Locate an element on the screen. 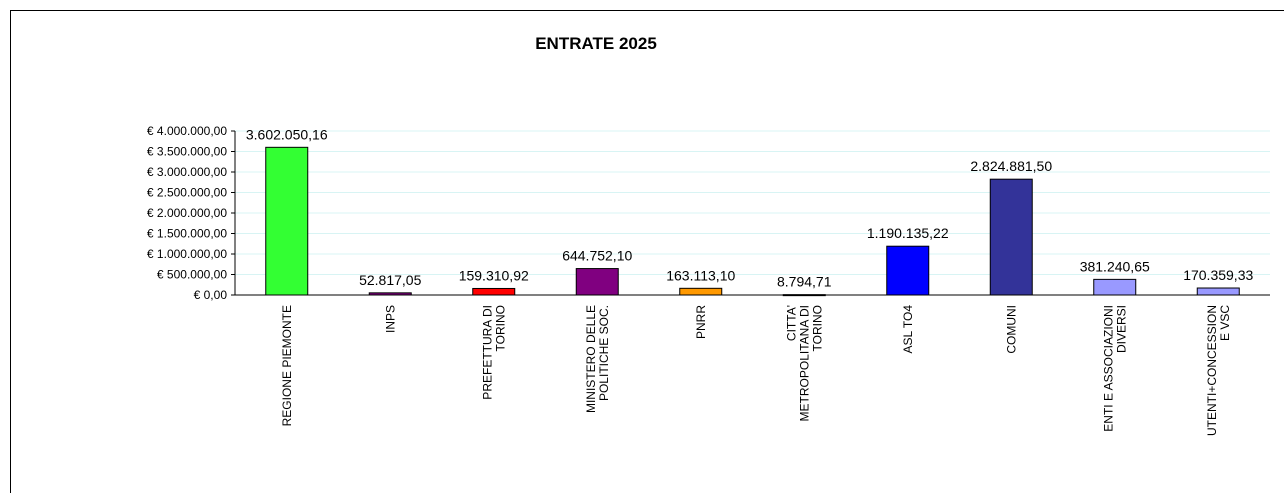 The width and height of the screenshot is (1284, 493). value-label: 3.602.050,16 is located at coordinates (287, 134).